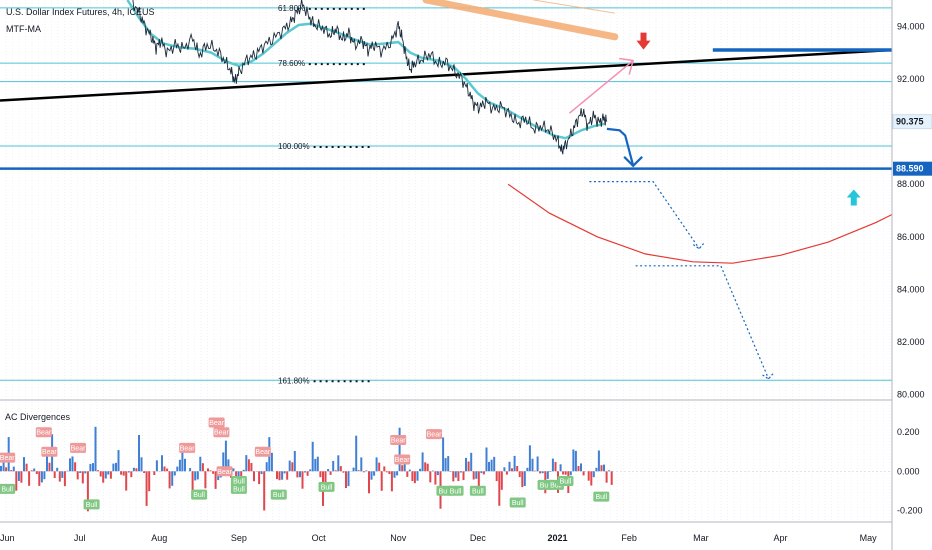 The height and width of the screenshot is (550, 932). What do you see at coordinates (768, 376) in the screenshot?
I see `dotted-arrow-head` at bounding box center [768, 376].